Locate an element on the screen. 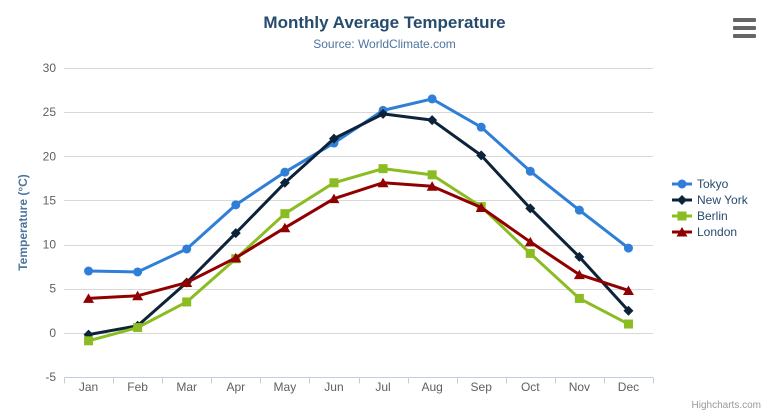 This screenshot has width=769, height=416. legend-item-berlin: Berlin is located at coordinates (710, 216).